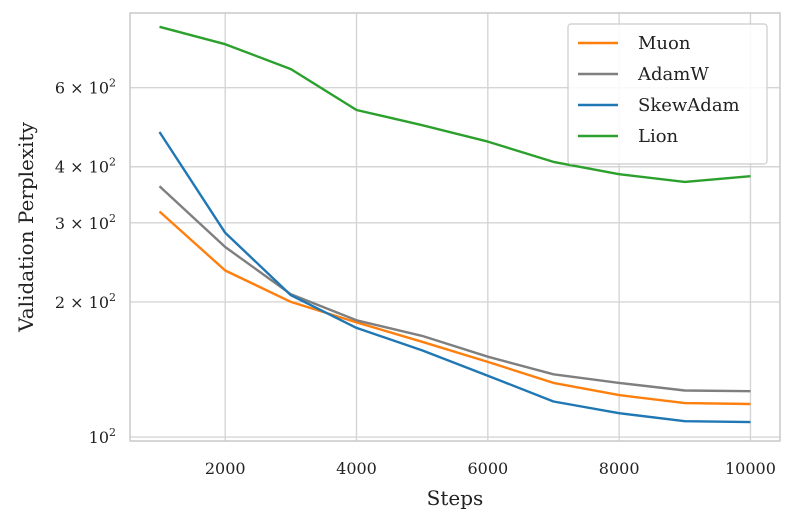 This screenshot has width=793, height=524. What do you see at coordinates (750, 468) in the screenshot?
I see `x-tick-label: 10000` at bounding box center [750, 468].